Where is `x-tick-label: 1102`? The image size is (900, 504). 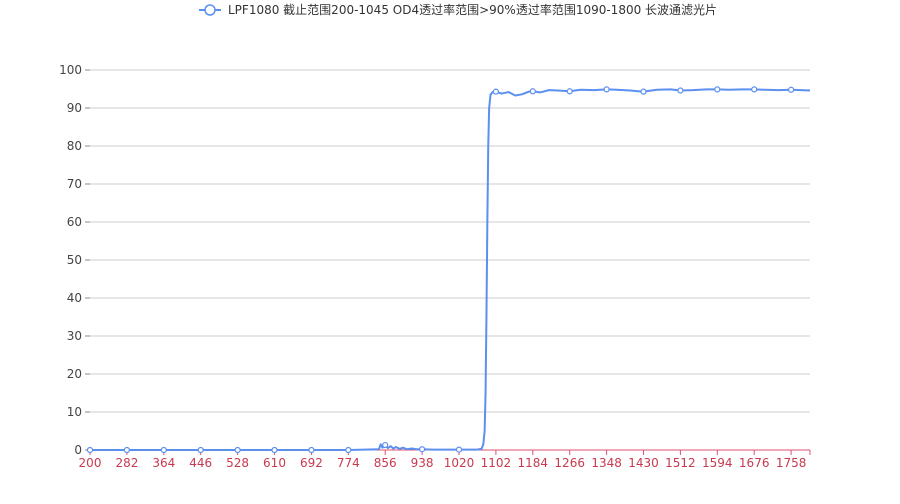
x-tick-label: 1102 is located at coordinates (496, 463).